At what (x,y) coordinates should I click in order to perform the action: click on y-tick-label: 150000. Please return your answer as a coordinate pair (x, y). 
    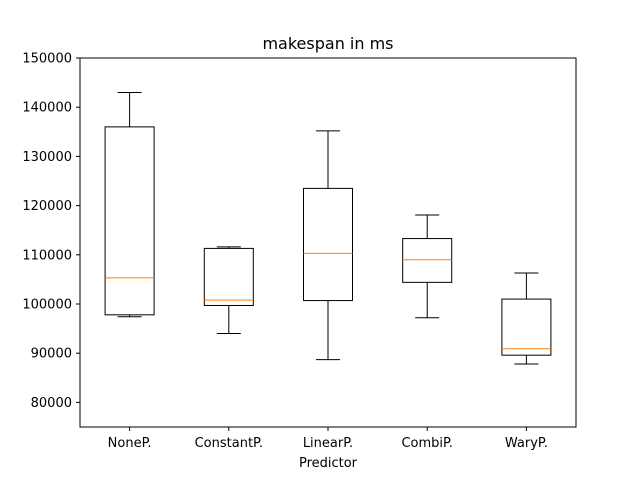
    Looking at the image, I should click on (47, 59).